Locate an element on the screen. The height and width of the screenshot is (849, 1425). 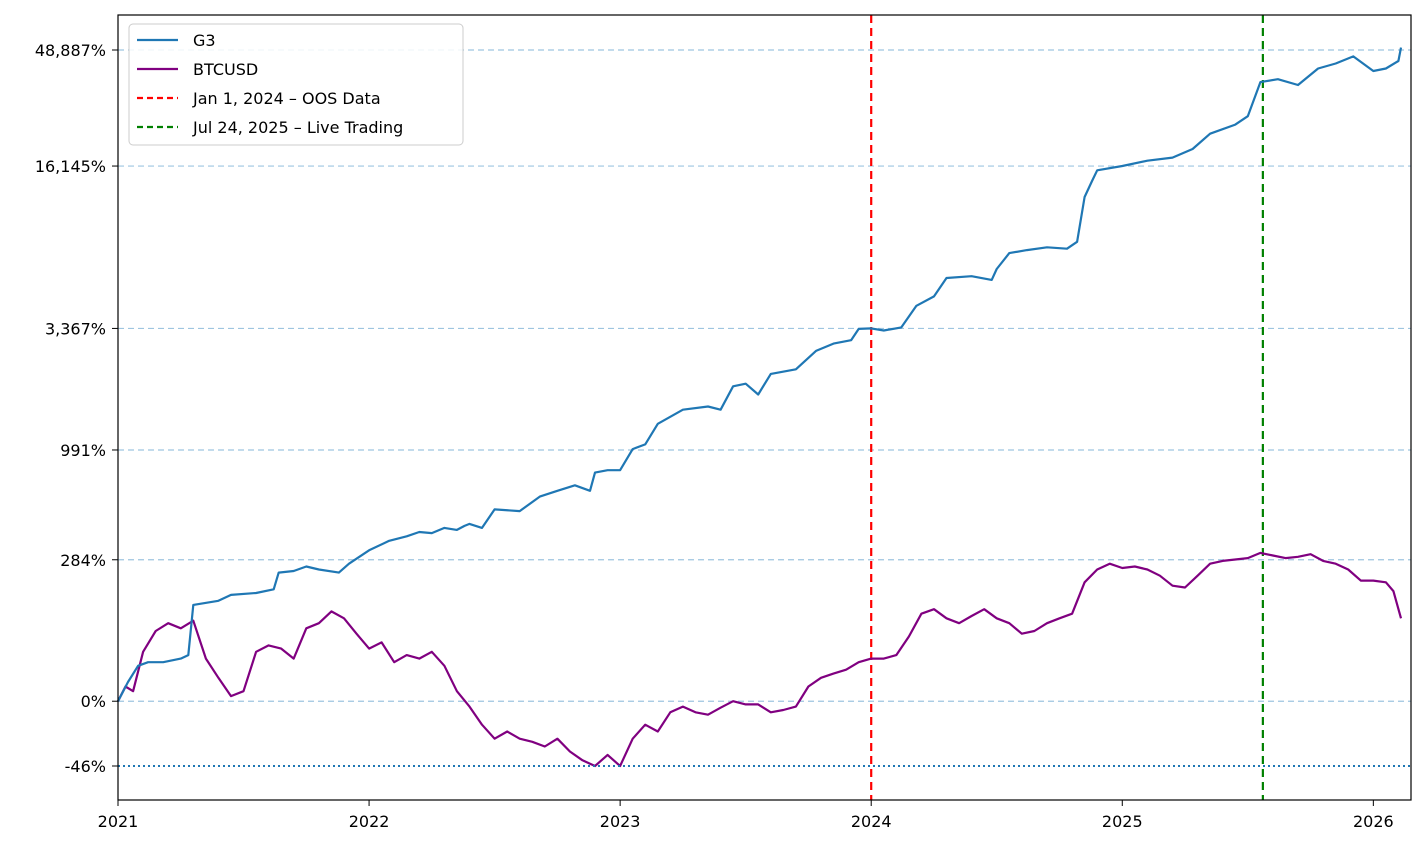
x-axis: 2021 2022 2023 2024 2025 2026 is located at coordinates (746, 815).